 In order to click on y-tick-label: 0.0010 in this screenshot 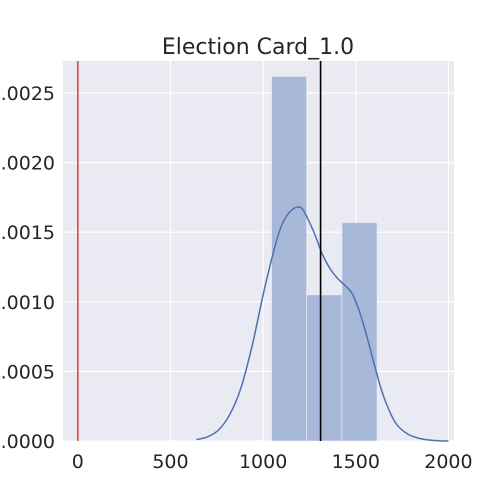, I will do `click(27, 303)`.